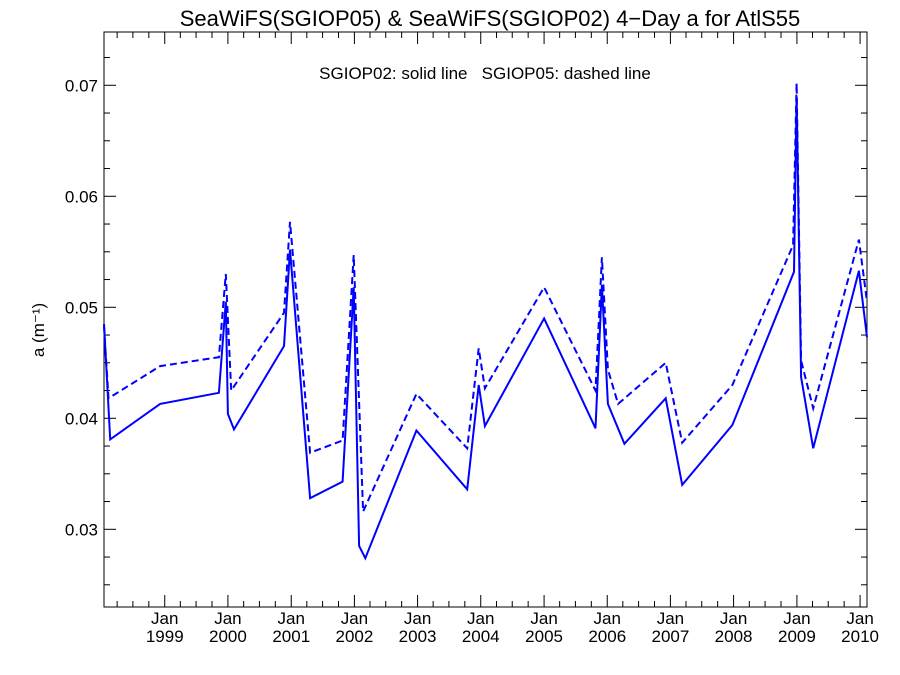 This screenshot has height=675, width=900. I want to click on x-tick-label-year: 2005, so click(544, 636).